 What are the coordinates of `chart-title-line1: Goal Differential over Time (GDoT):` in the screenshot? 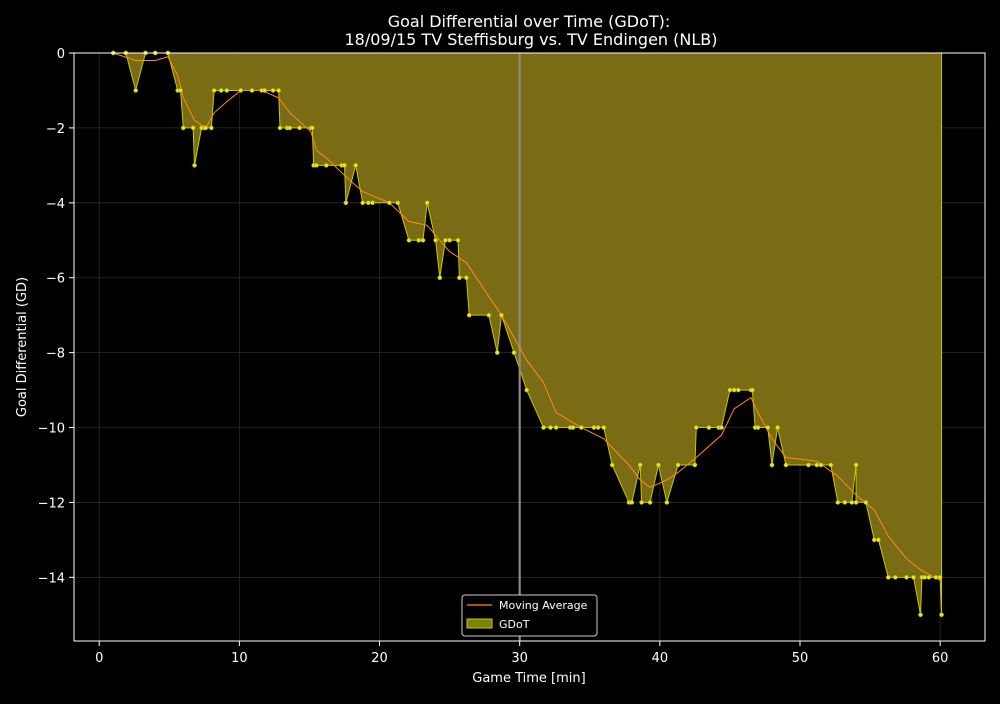 It's located at (529, 21).